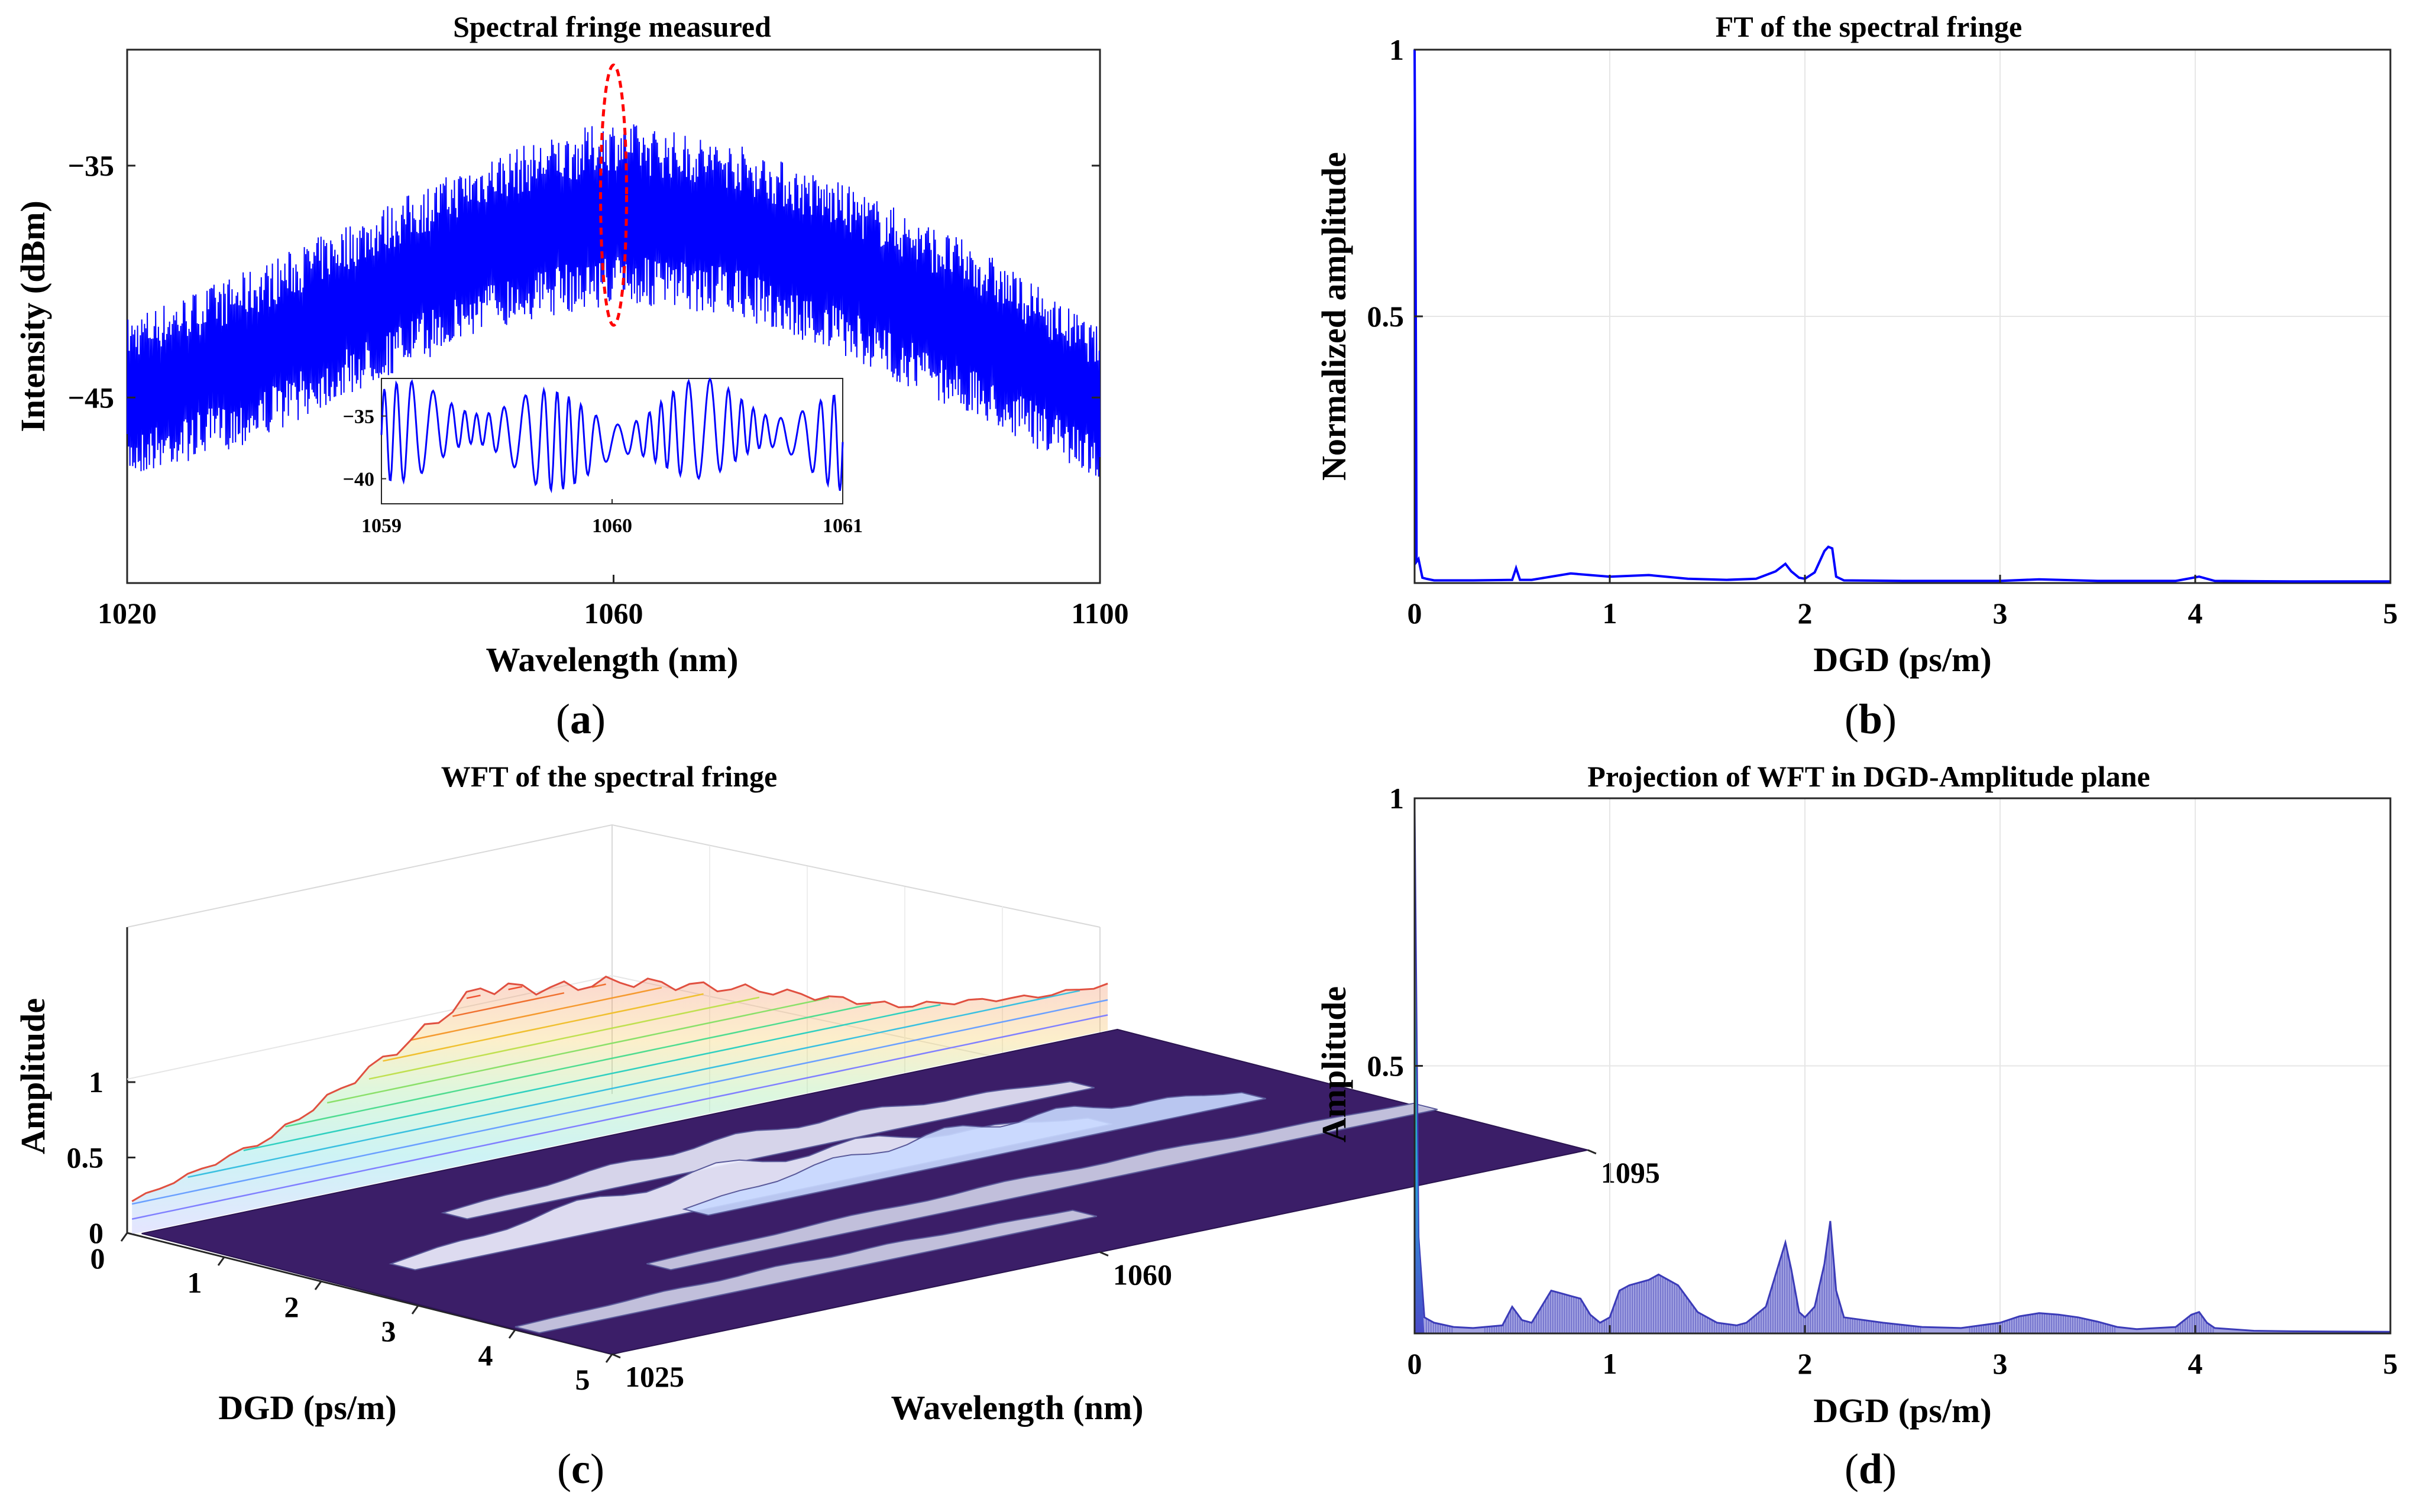  What do you see at coordinates (1386, 316) in the screenshot?
I see `panel-b-ytick-label: 0.5` at bounding box center [1386, 316].